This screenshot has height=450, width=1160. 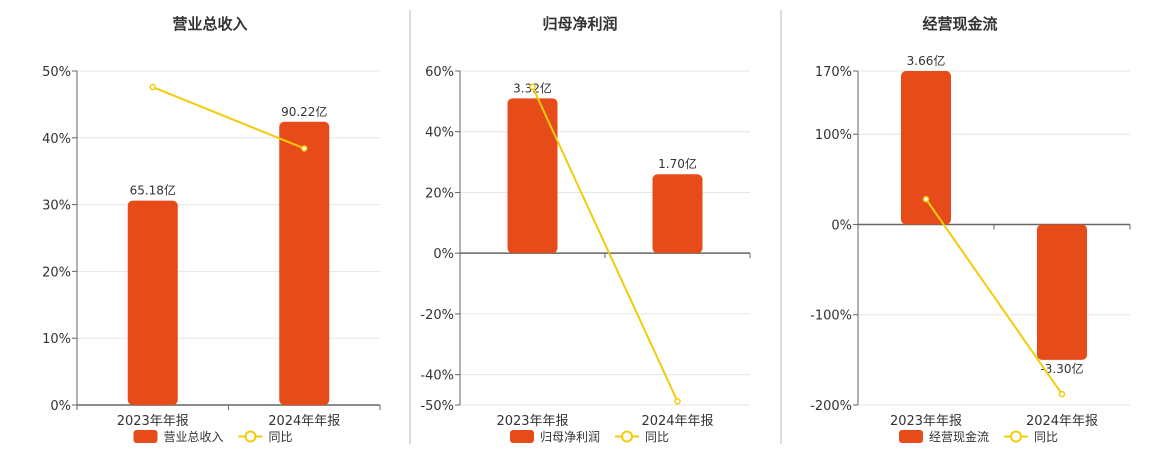 I want to click on chart-1-y-tick-label: 50%, so click(x=56, y=72).